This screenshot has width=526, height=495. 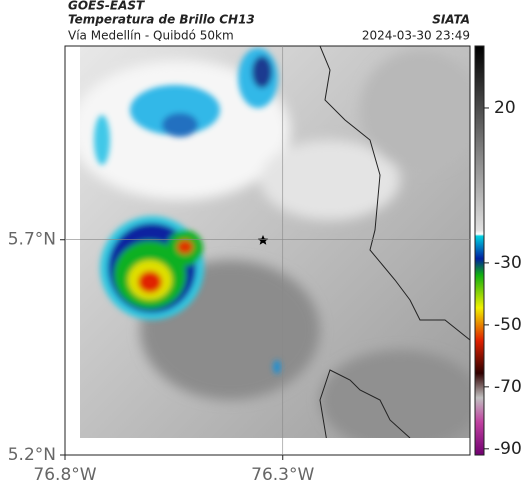 What do you see at coordinates (32, 455) in the screenshot?
I see `y-tick-label: 5.2°N` at bounding box center [32, 455].